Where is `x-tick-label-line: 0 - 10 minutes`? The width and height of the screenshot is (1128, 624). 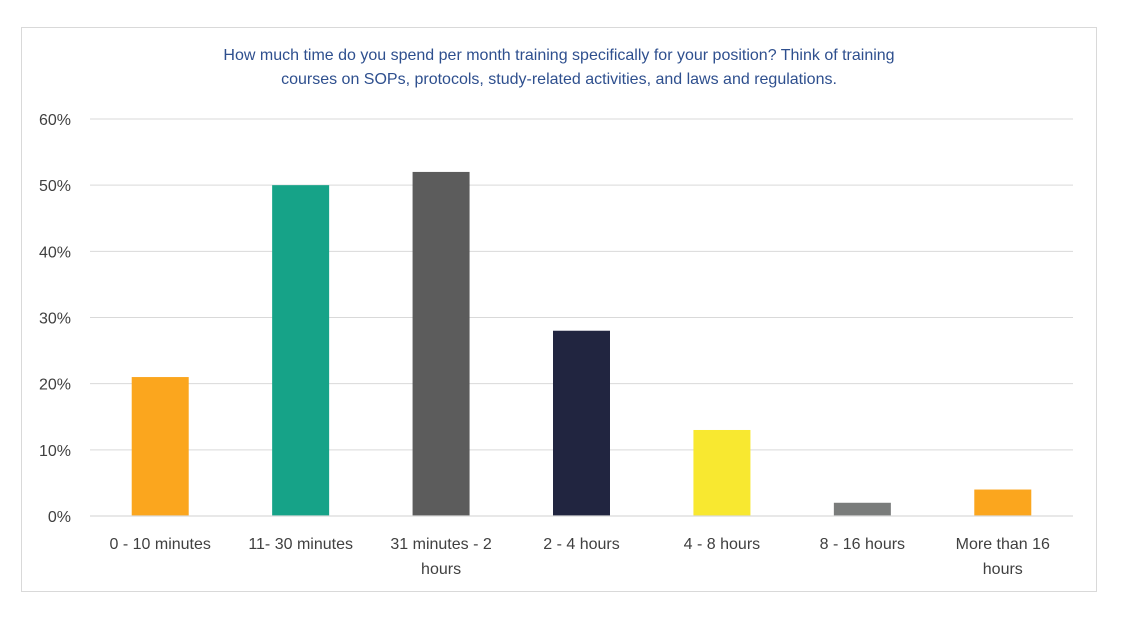
x-tick-label-line: 0 - 10 minutes is located at coordinates (160, 544).